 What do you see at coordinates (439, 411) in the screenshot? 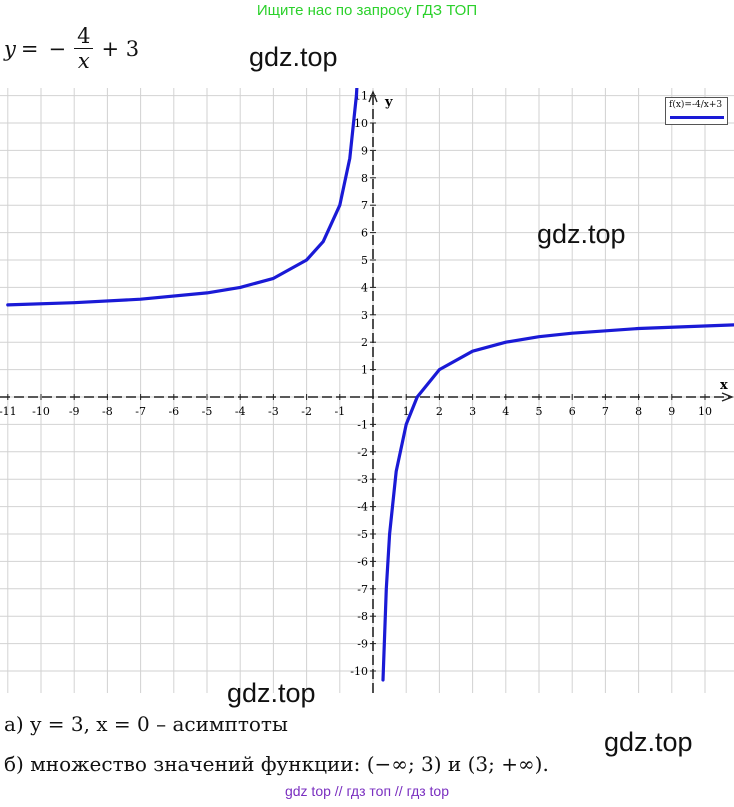
I see `x-tick-label: 2` at bounding box center [439, 411].